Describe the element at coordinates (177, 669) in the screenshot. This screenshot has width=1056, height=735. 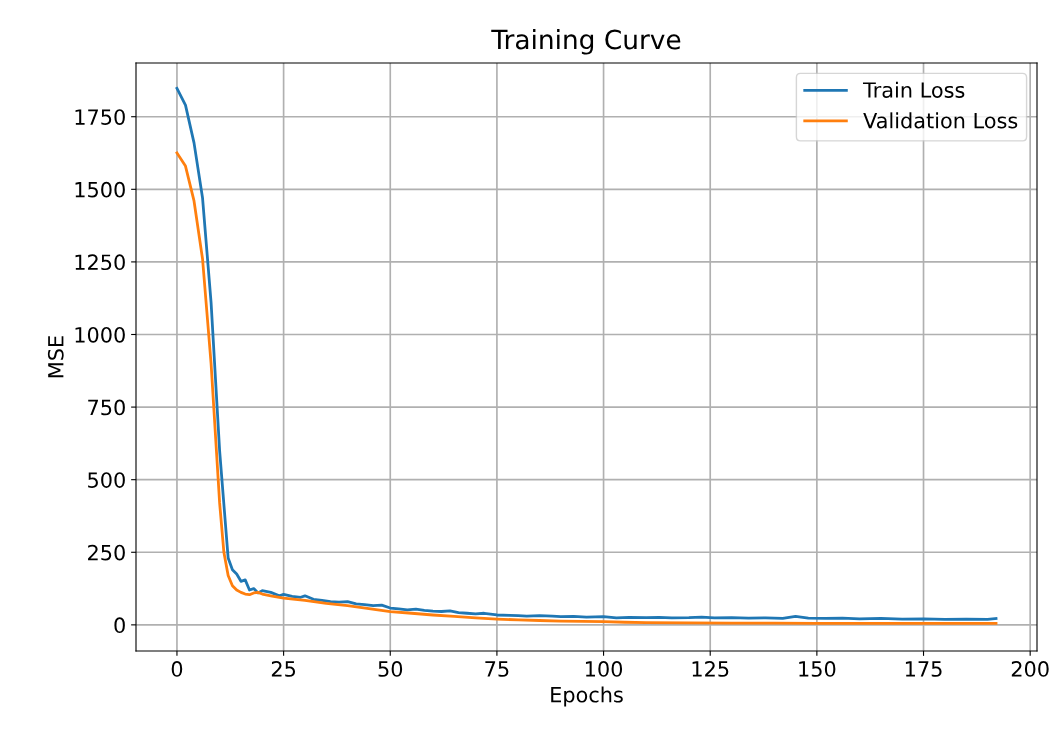
I see `x-tick-label: 0` at that location.